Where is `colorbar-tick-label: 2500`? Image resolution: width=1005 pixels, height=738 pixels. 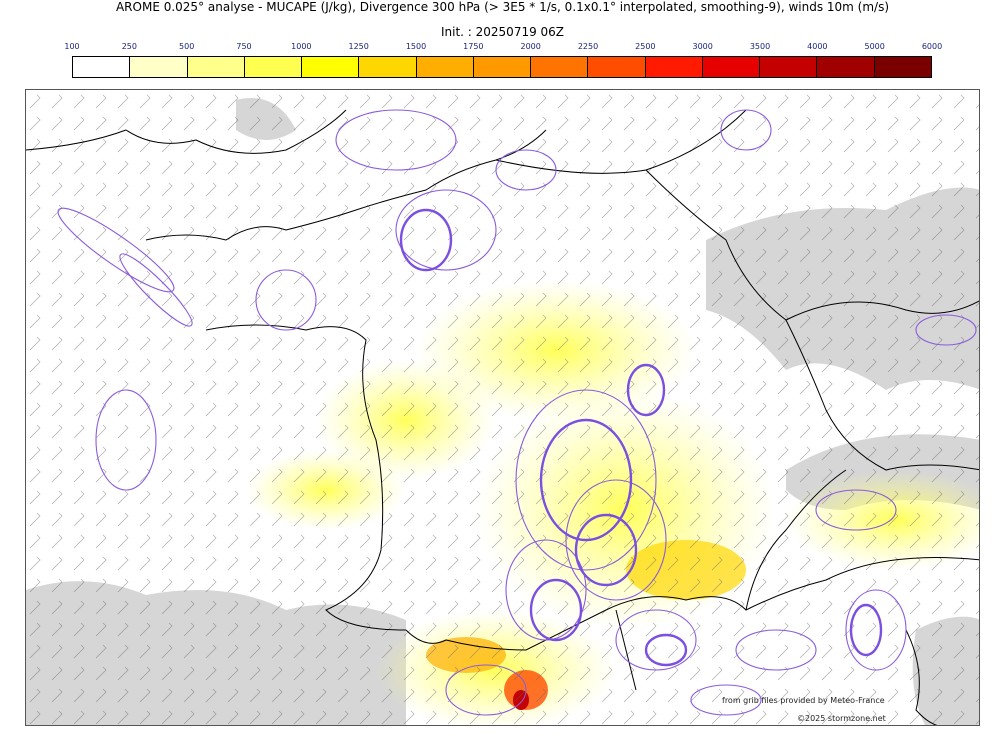
colorbar-tick-label: 2500 is located at coordinates (645, 46).